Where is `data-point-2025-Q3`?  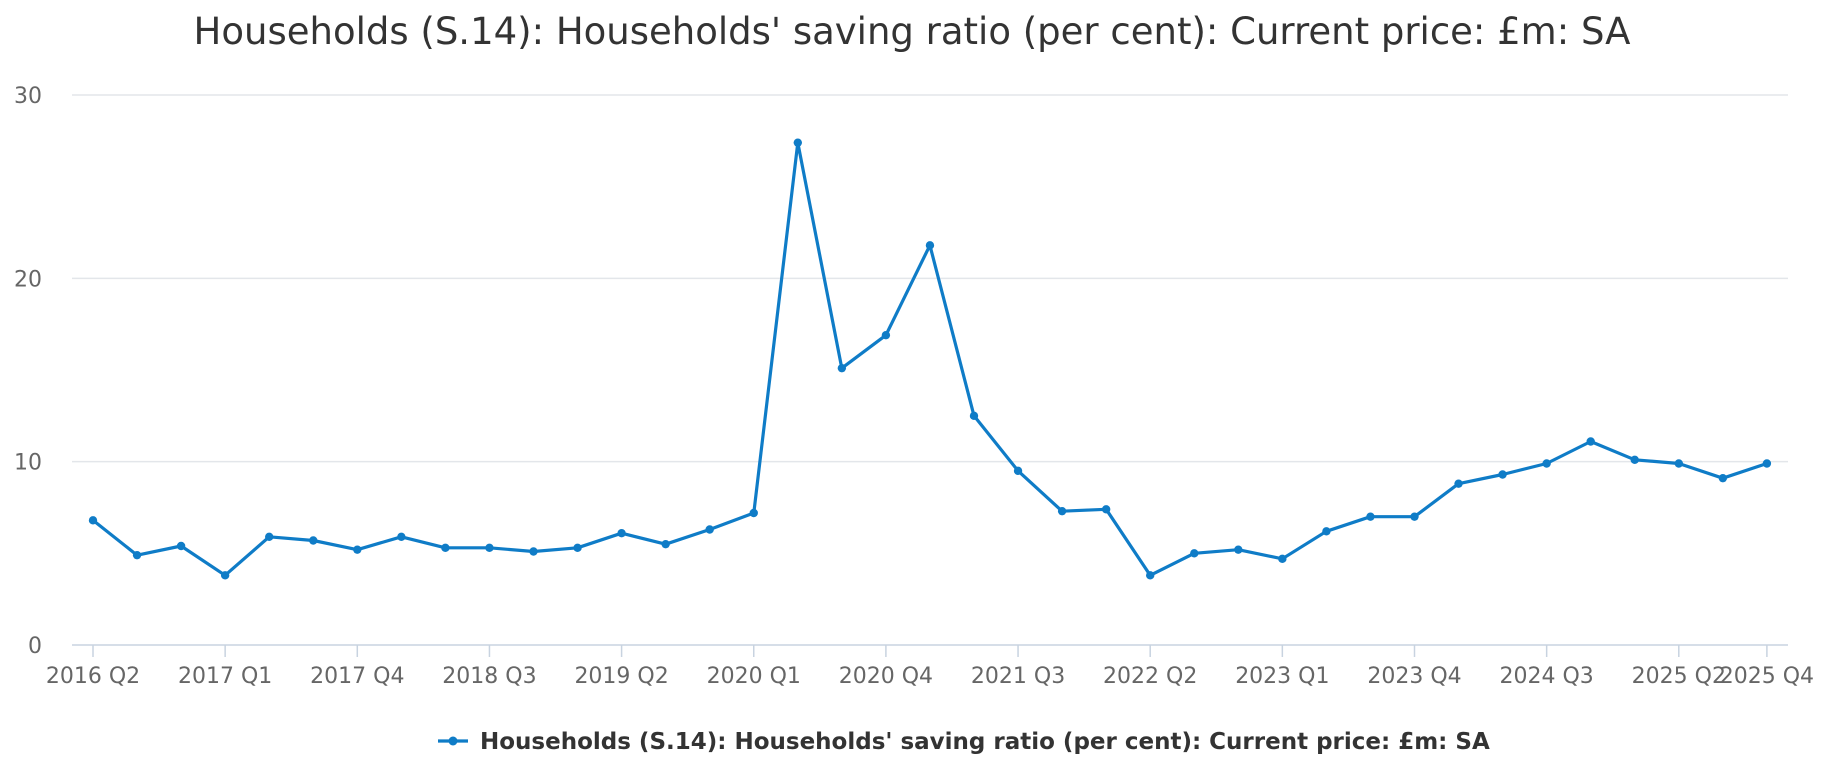
data-point-2025-Q3 is located at coordinates (1723, 478).